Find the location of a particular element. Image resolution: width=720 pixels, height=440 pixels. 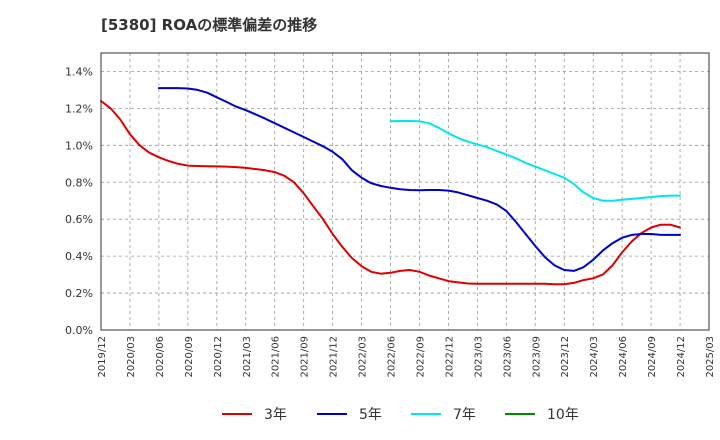

y-tick-label: 0.6% is located at coordinates (79, 219).